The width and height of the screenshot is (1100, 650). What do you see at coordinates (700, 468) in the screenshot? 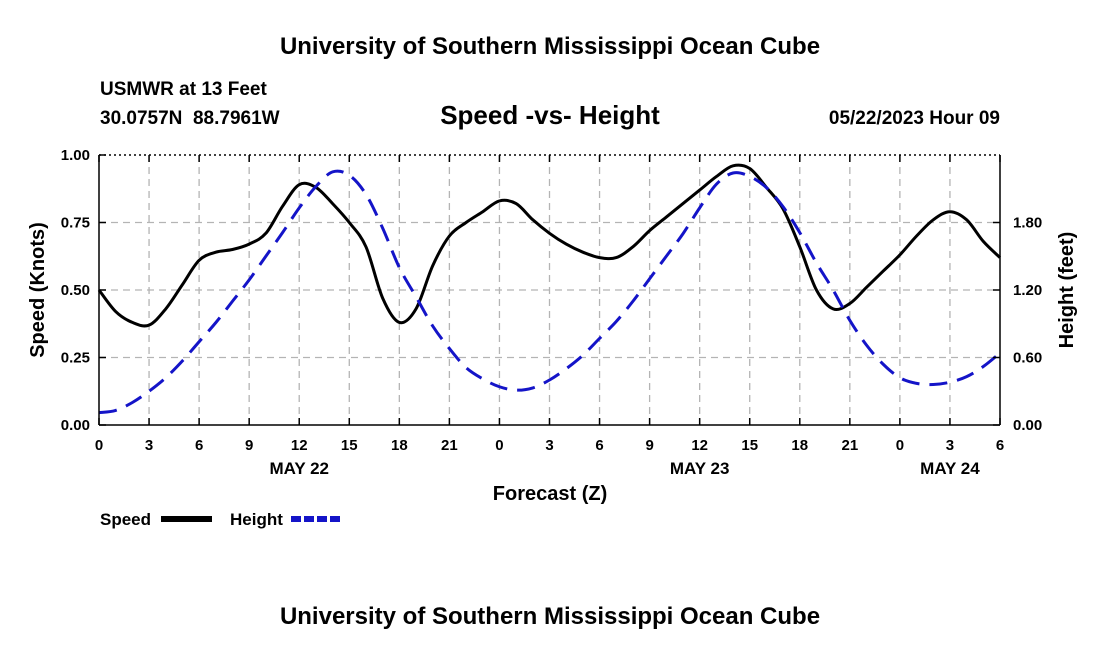
I see `x-date-label: MAY 23` at bounding box center [700, 468].